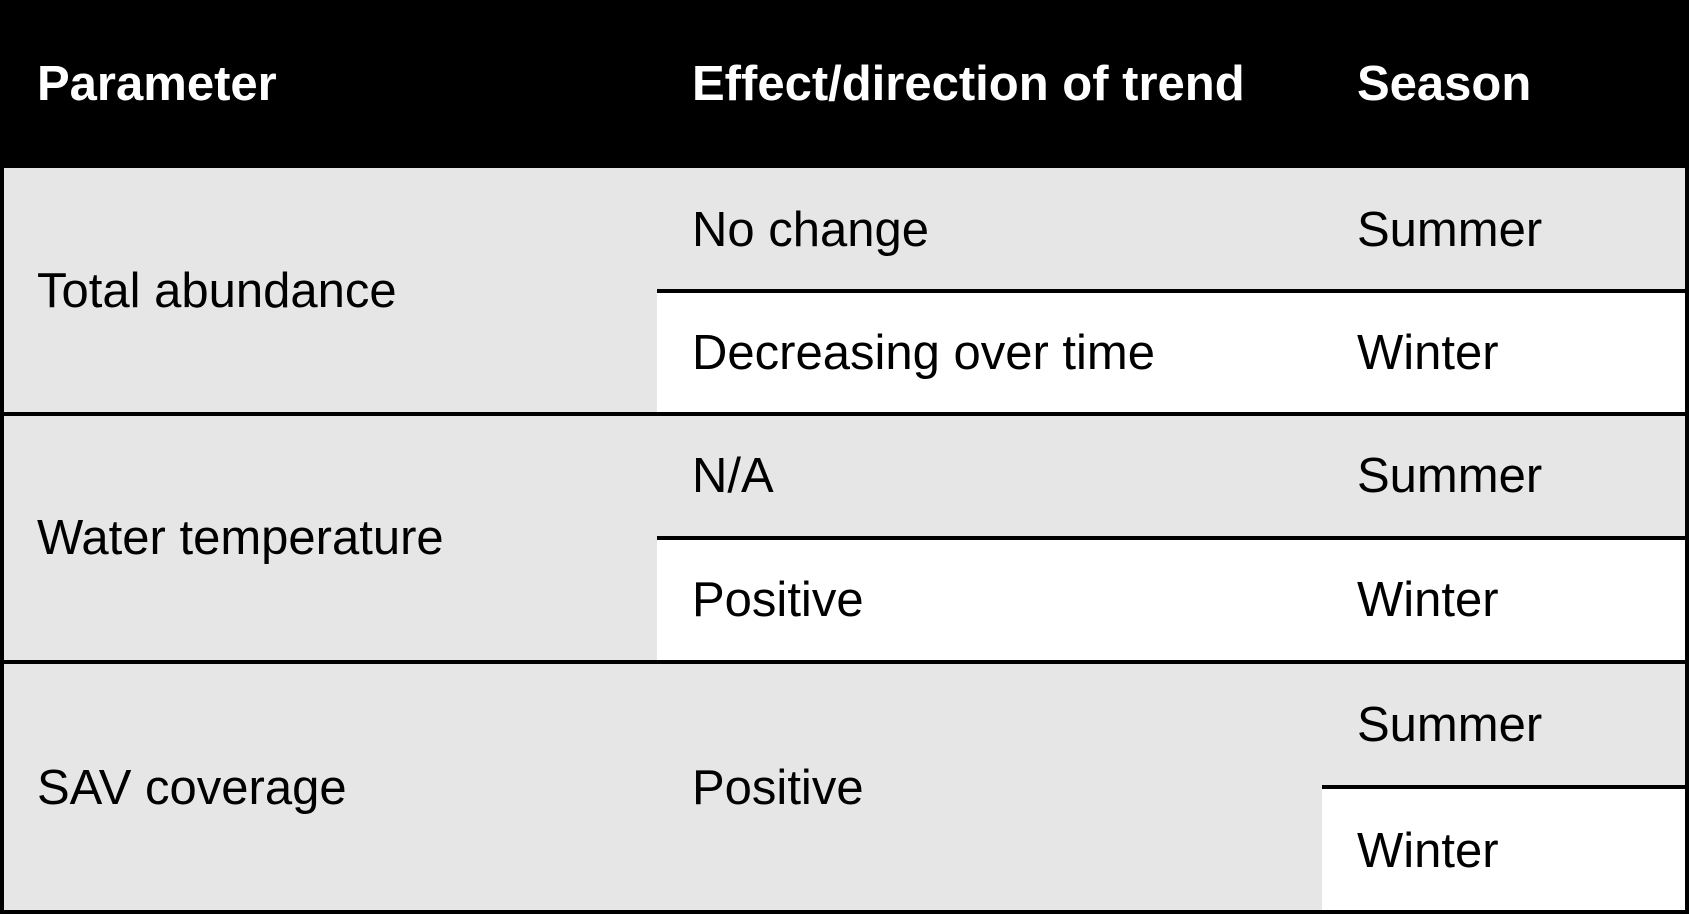 The width and height of the screenshot is (1689, 914). I want to click on param-water-temperature: Water temperature, so click(328, 538).